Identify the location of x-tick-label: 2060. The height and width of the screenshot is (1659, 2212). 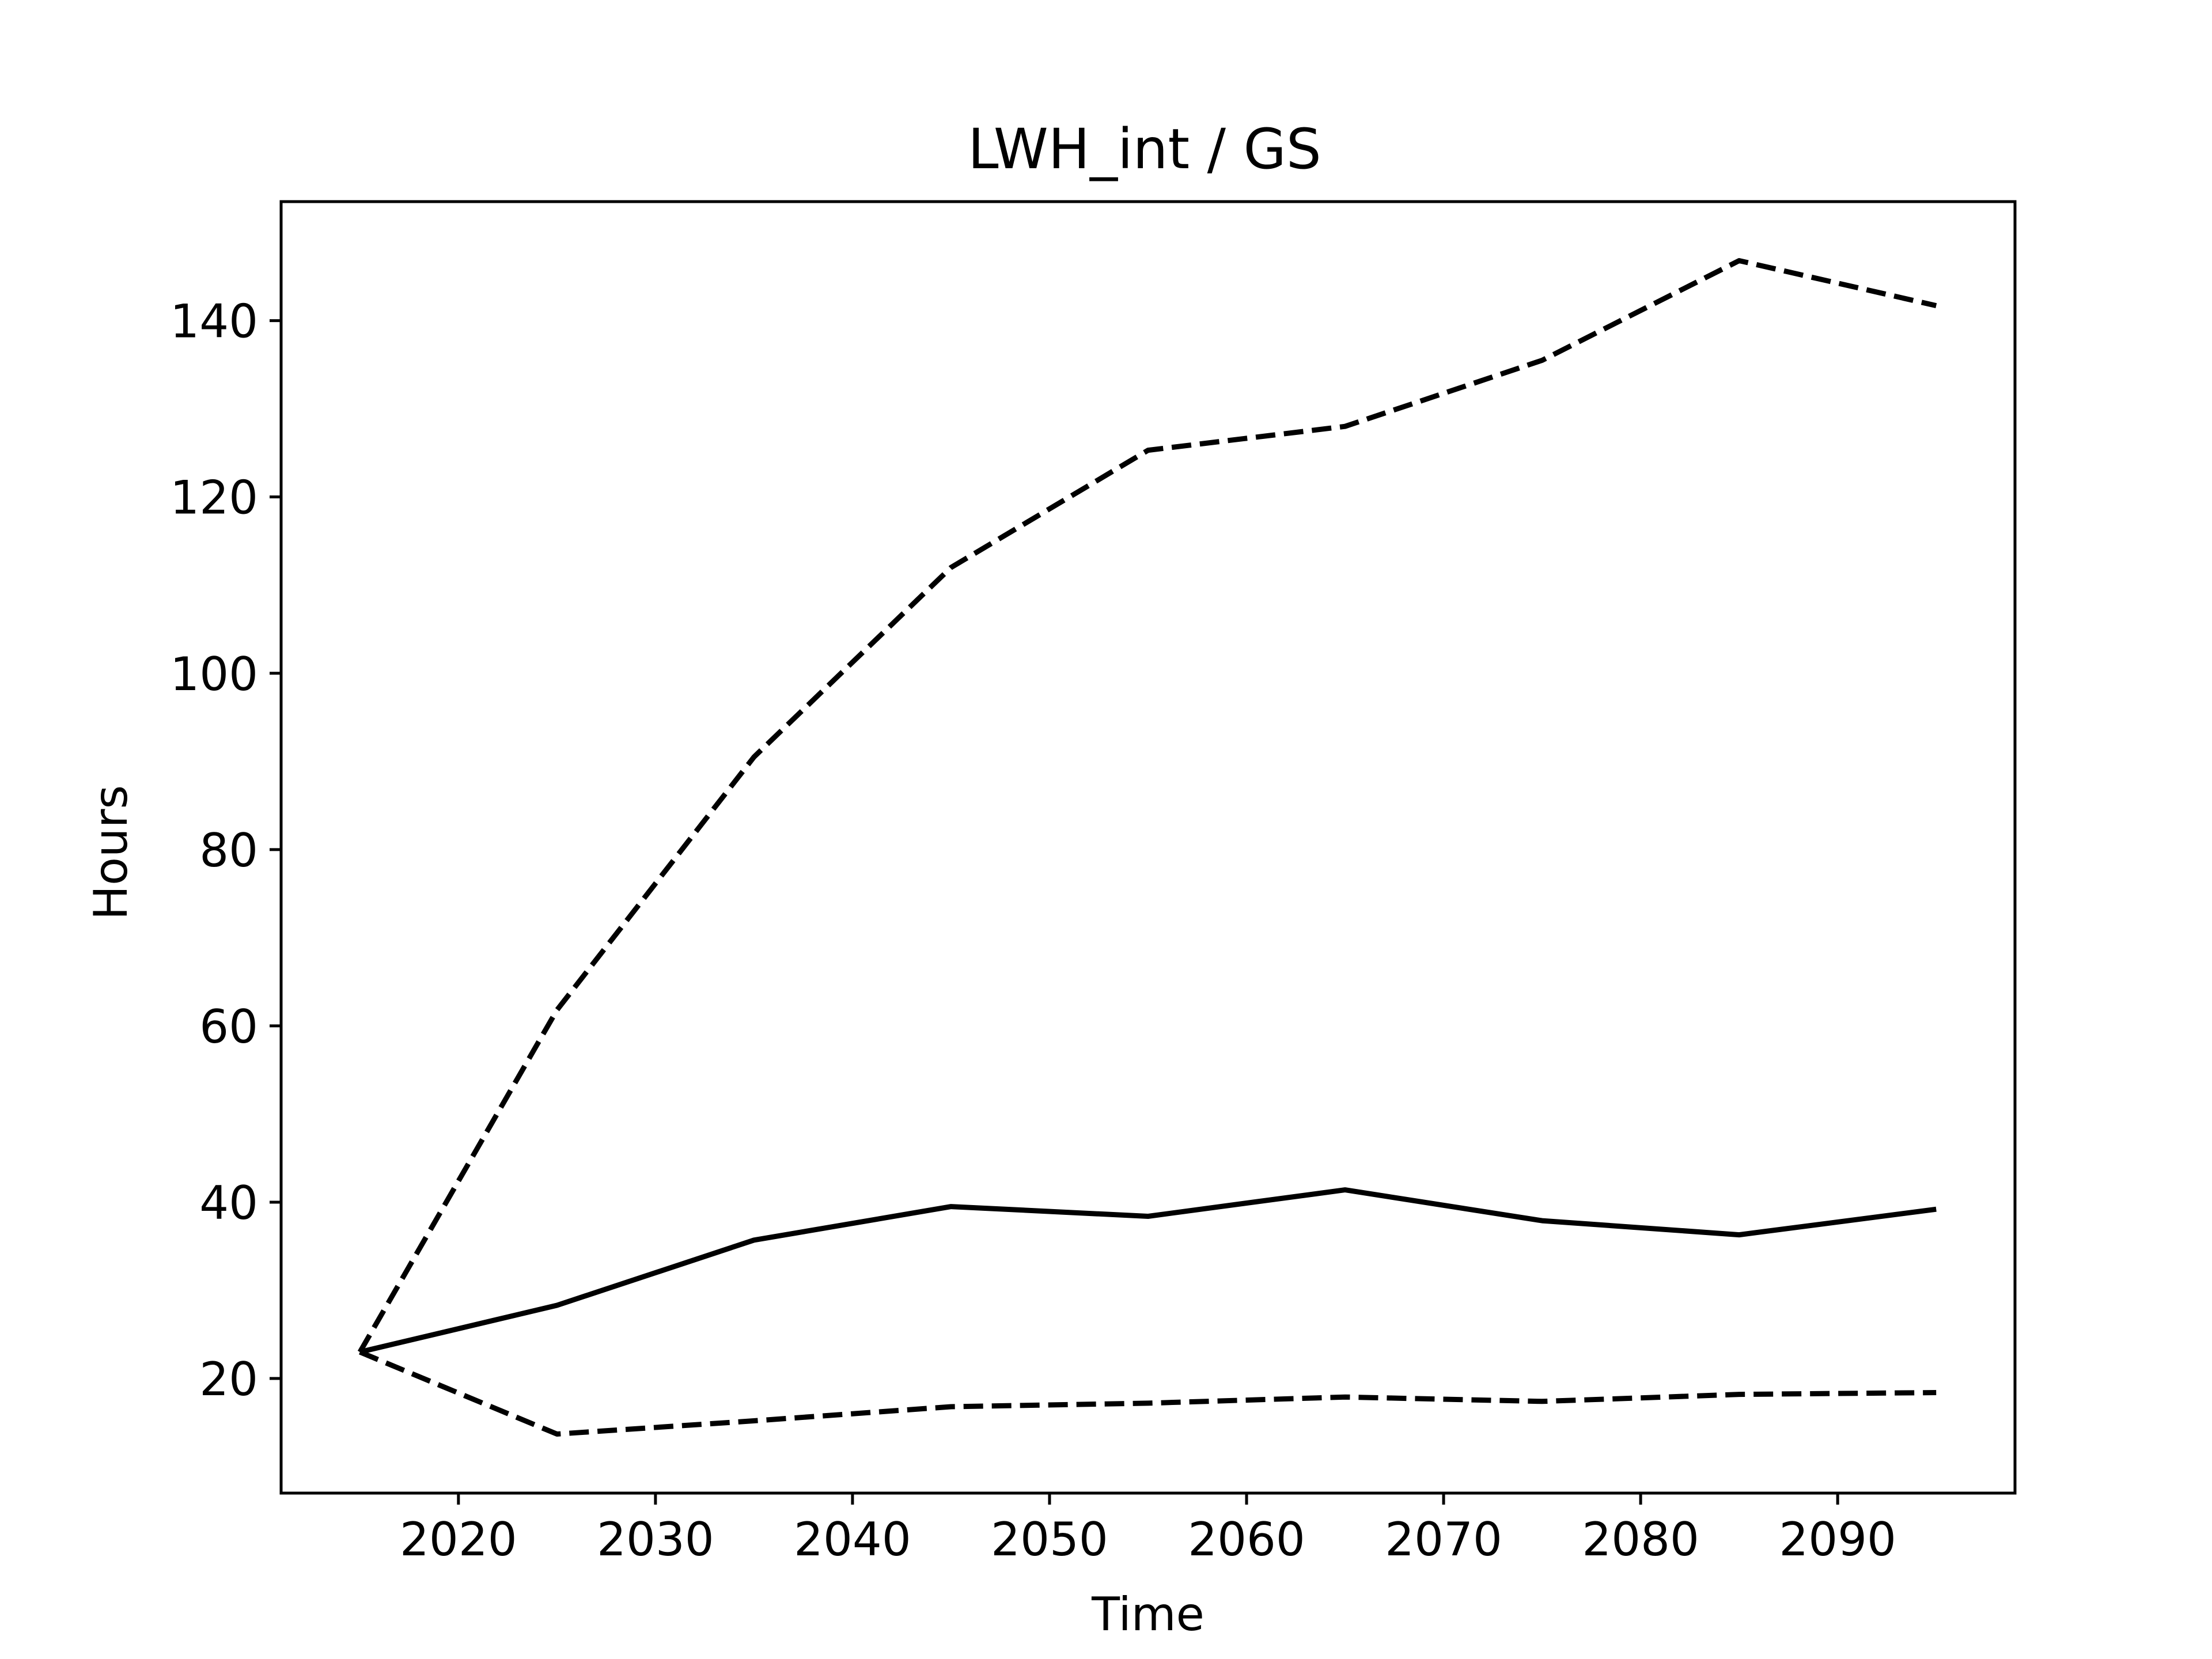
(1247, 1539).